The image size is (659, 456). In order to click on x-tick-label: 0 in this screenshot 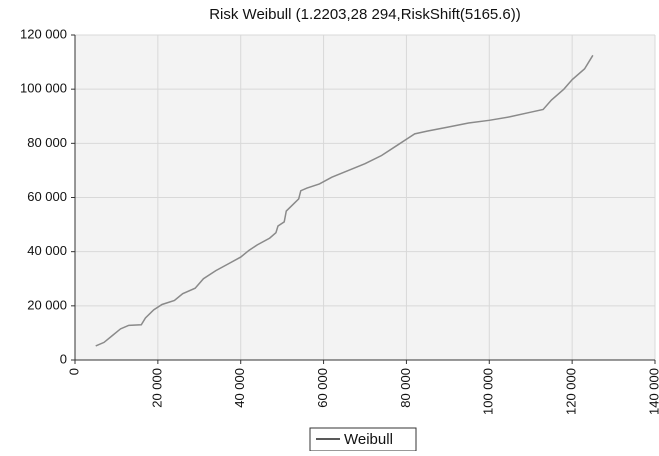, I will do `click(73, 371)`.